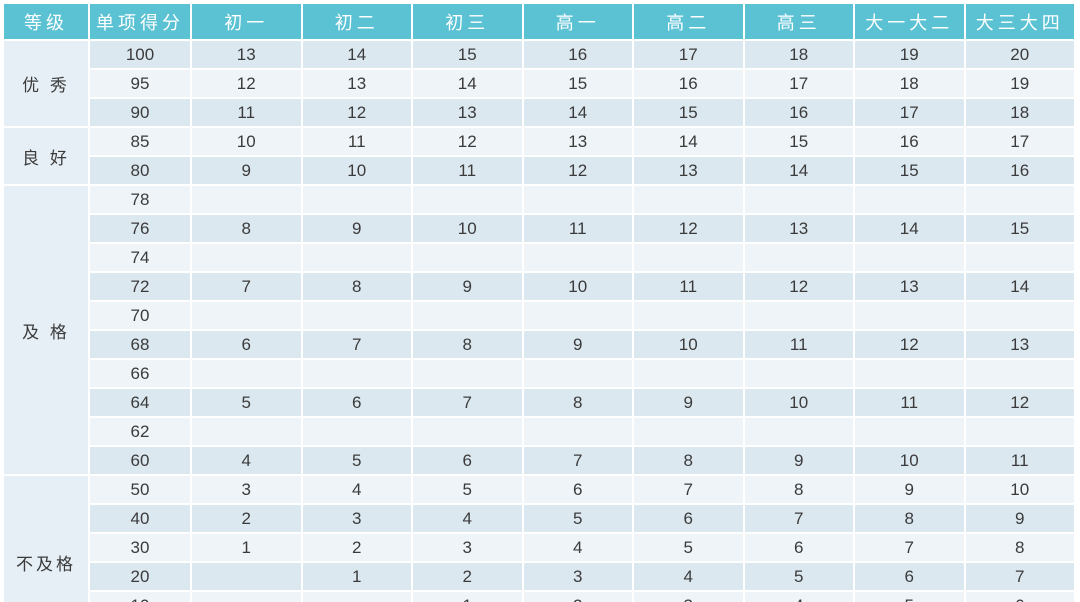  I want to click on score-cell: 72, so click(140, 286).